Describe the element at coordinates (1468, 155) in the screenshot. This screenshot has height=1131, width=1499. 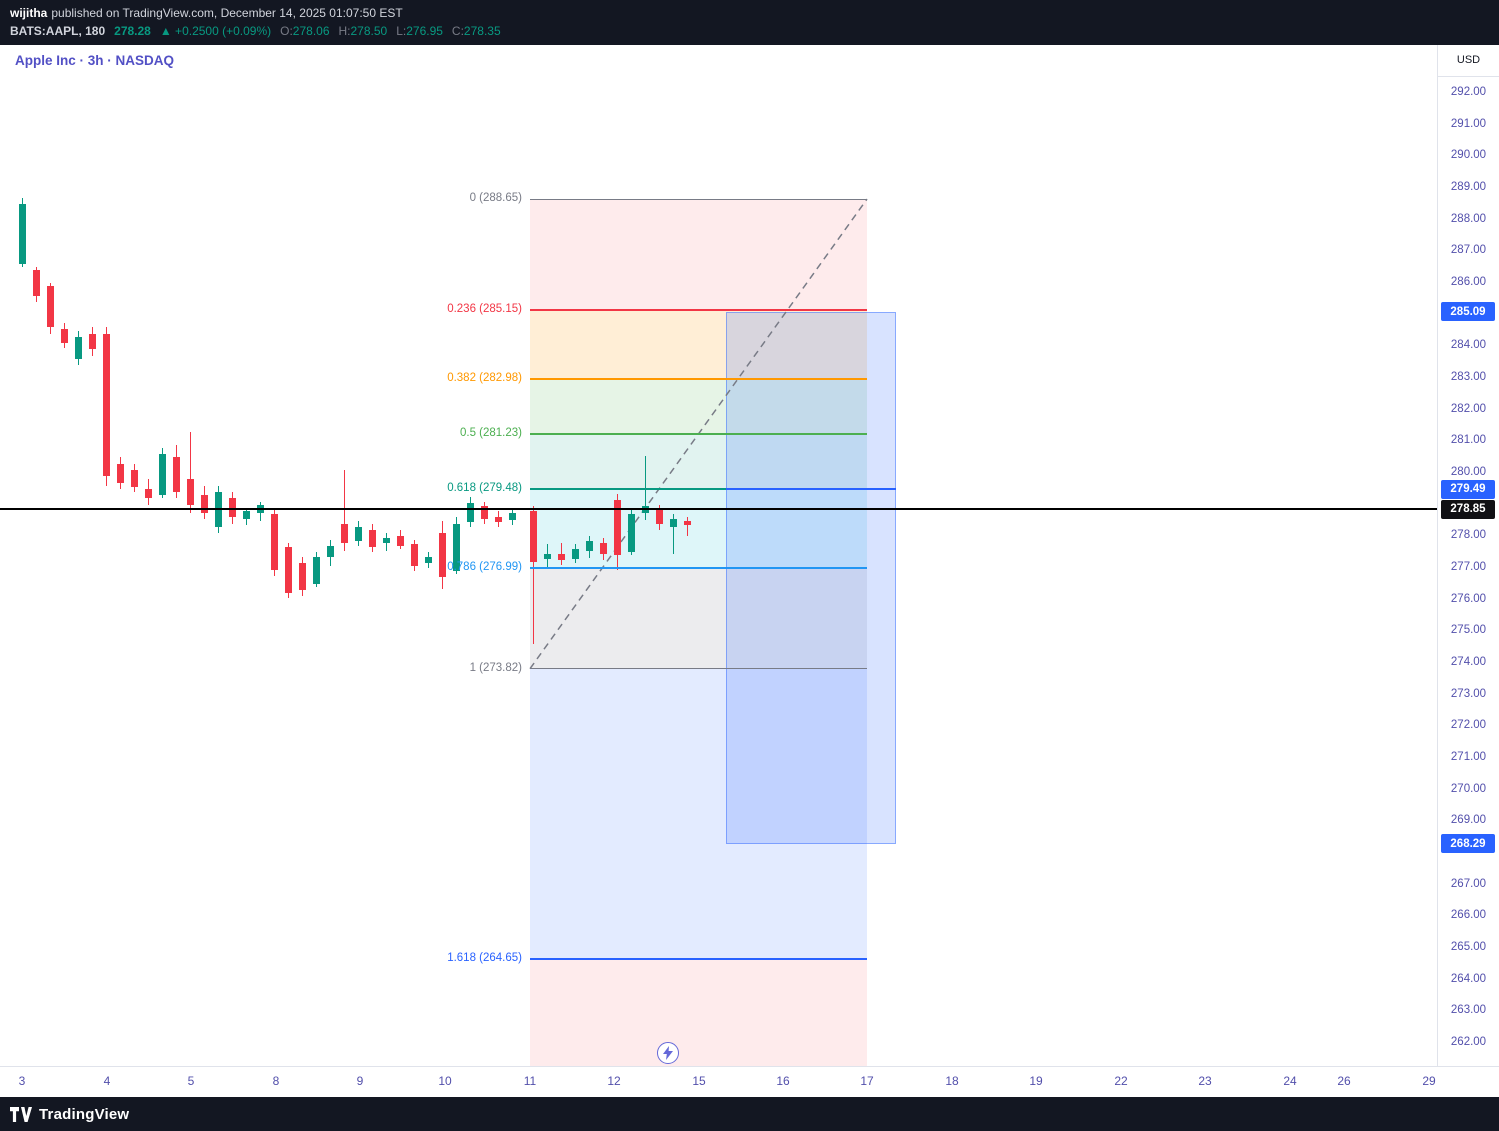
I see `price-tick: 290.00` at that location.